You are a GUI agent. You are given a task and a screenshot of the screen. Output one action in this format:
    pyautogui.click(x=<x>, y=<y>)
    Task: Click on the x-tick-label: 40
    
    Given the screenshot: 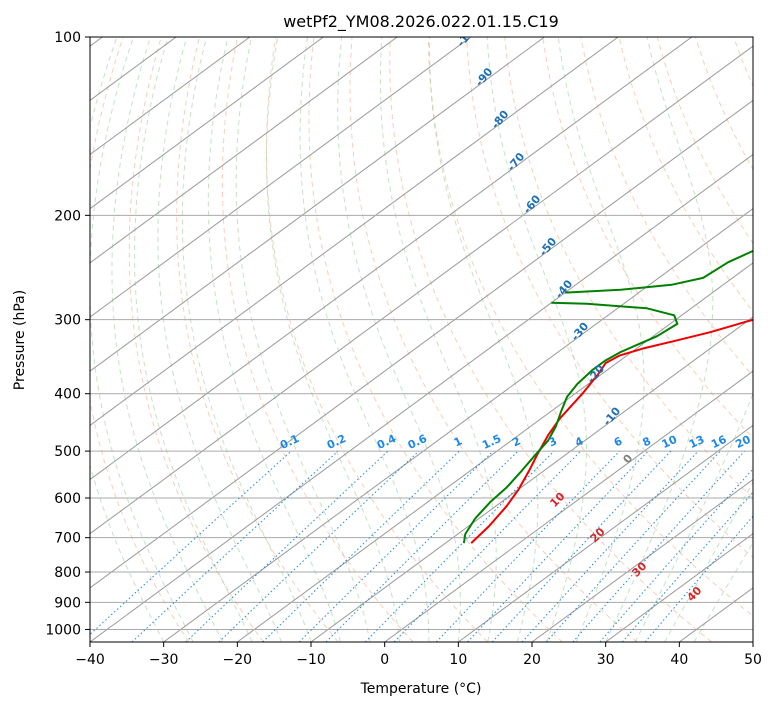 What is the action you would take?
    pyautogui.click(x=679, y=660)
    